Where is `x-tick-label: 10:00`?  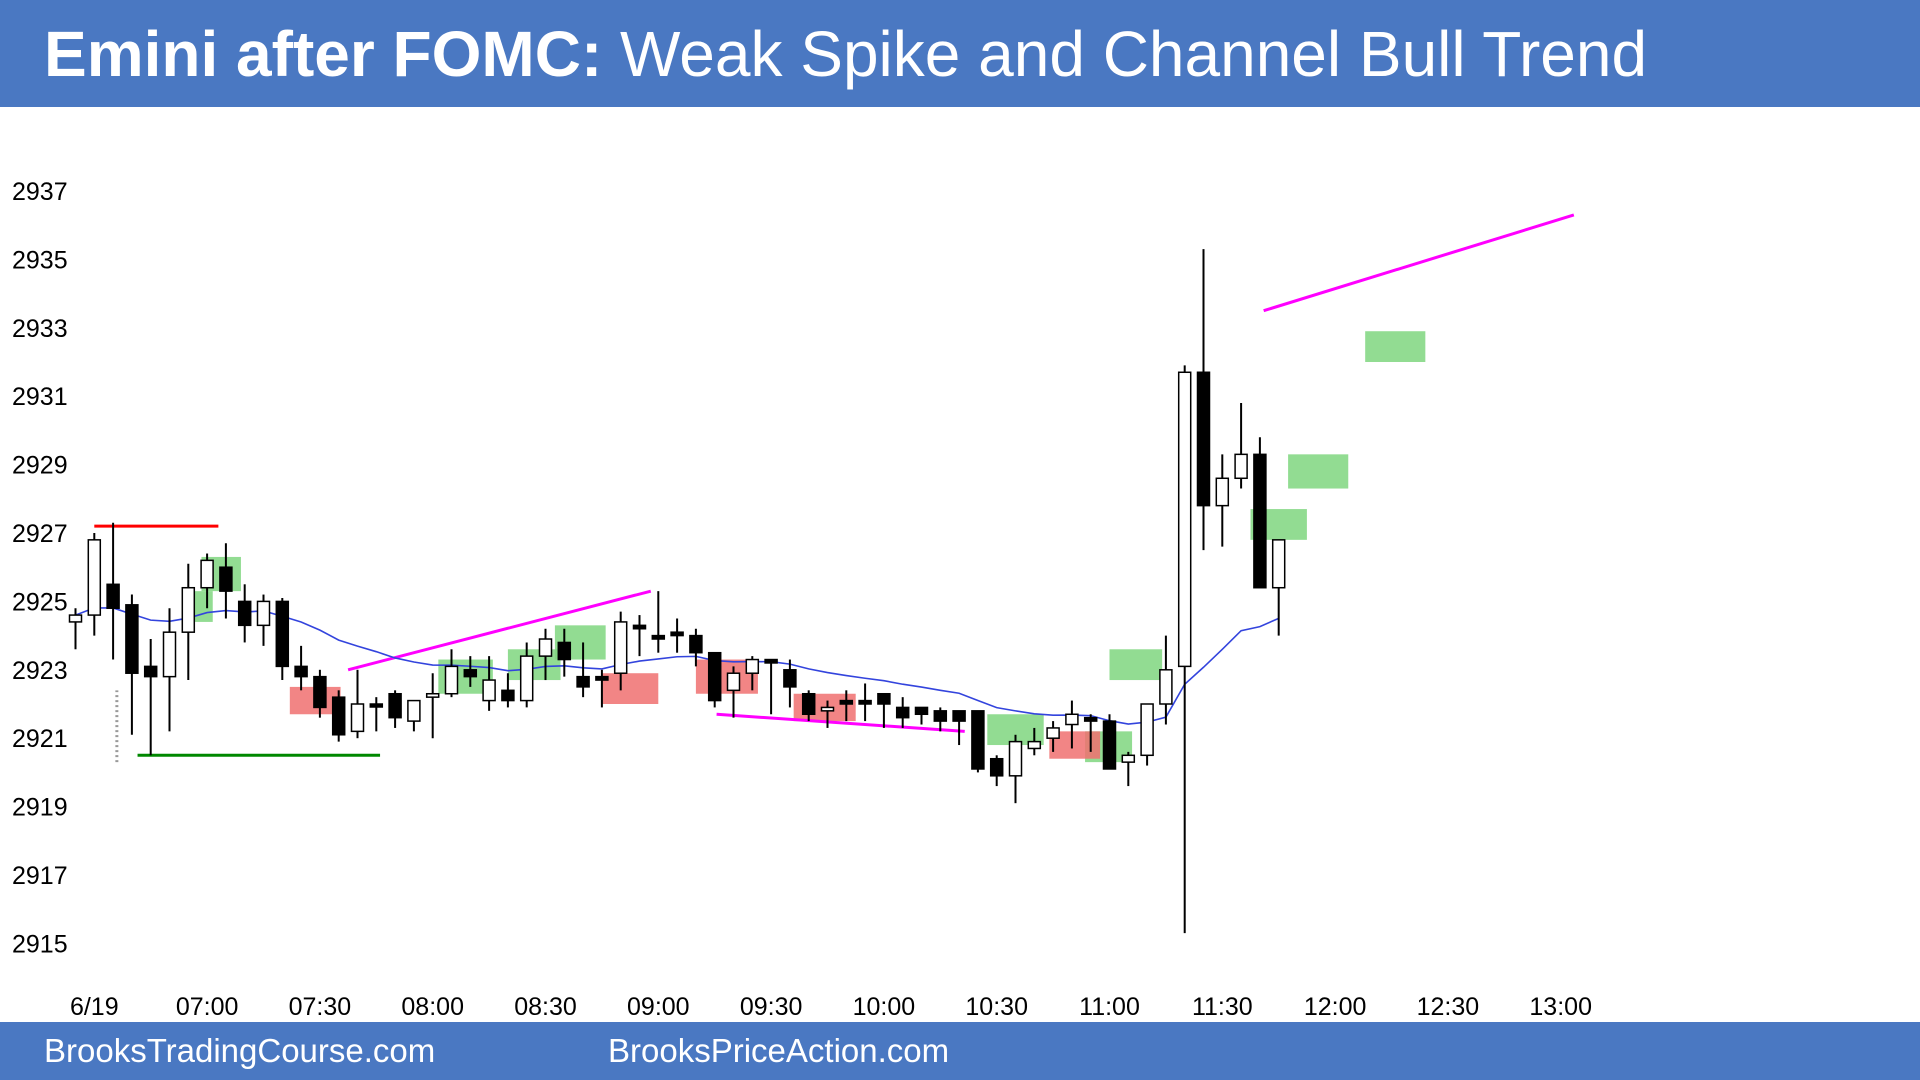
x-tick-label: 10:00 is located at coordinates (884, 1007).